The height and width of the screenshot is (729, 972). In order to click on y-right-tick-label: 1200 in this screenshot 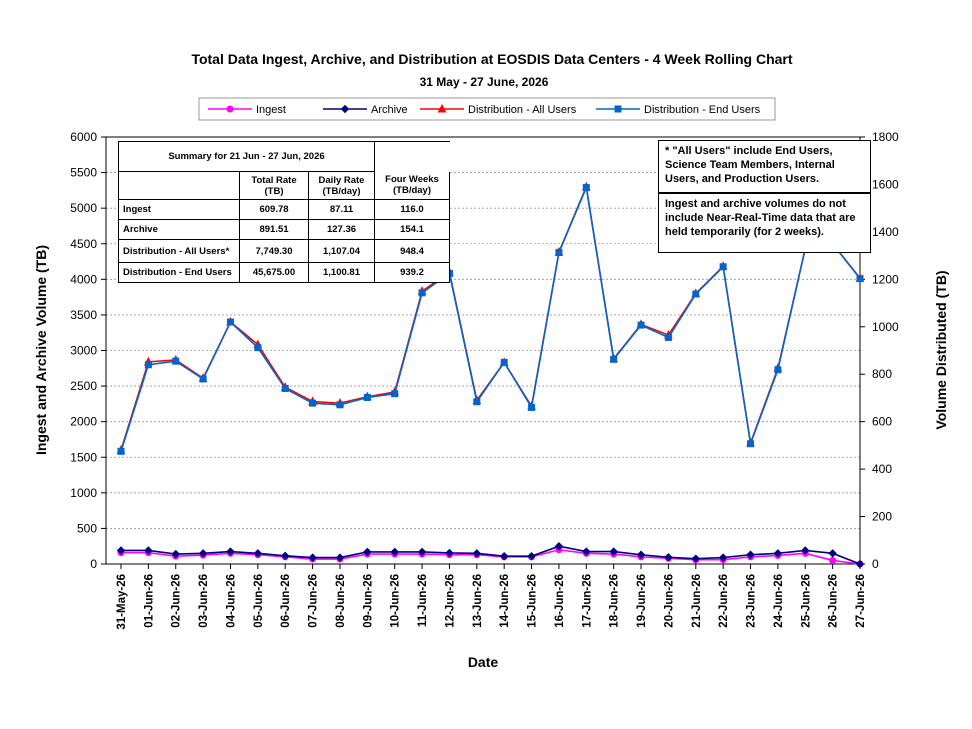, I will do `click(885, 279)`.